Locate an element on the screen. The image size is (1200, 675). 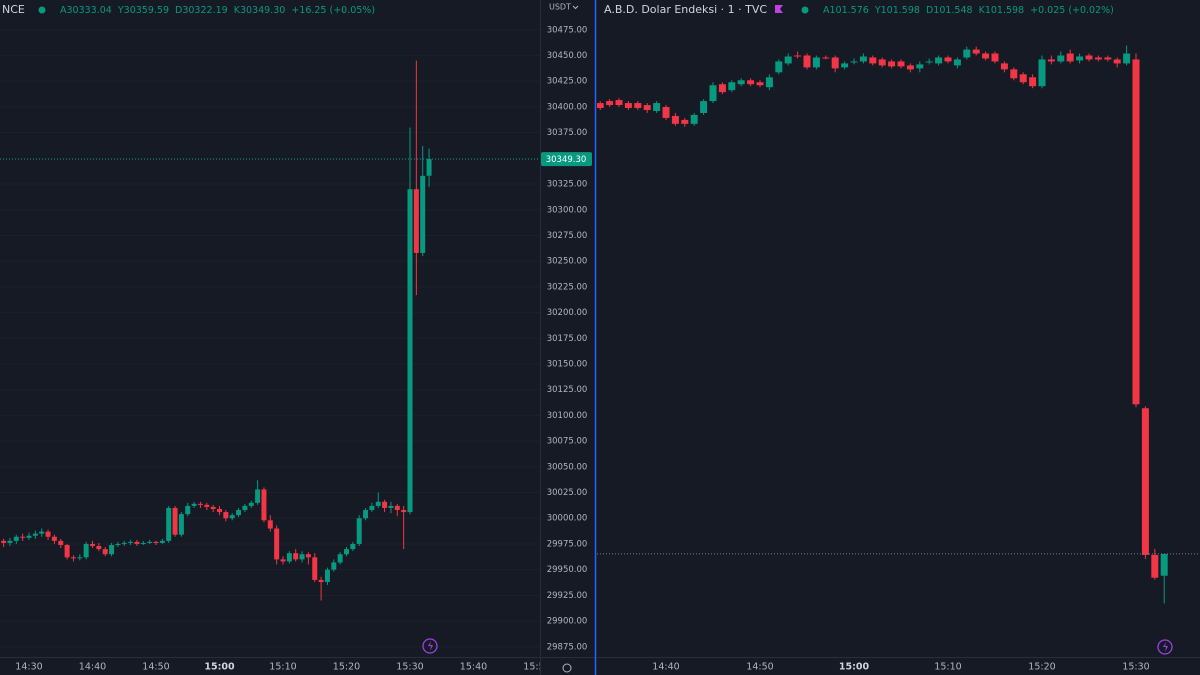
x-tick-label: 15:40 is located at coordinates (473, 667).